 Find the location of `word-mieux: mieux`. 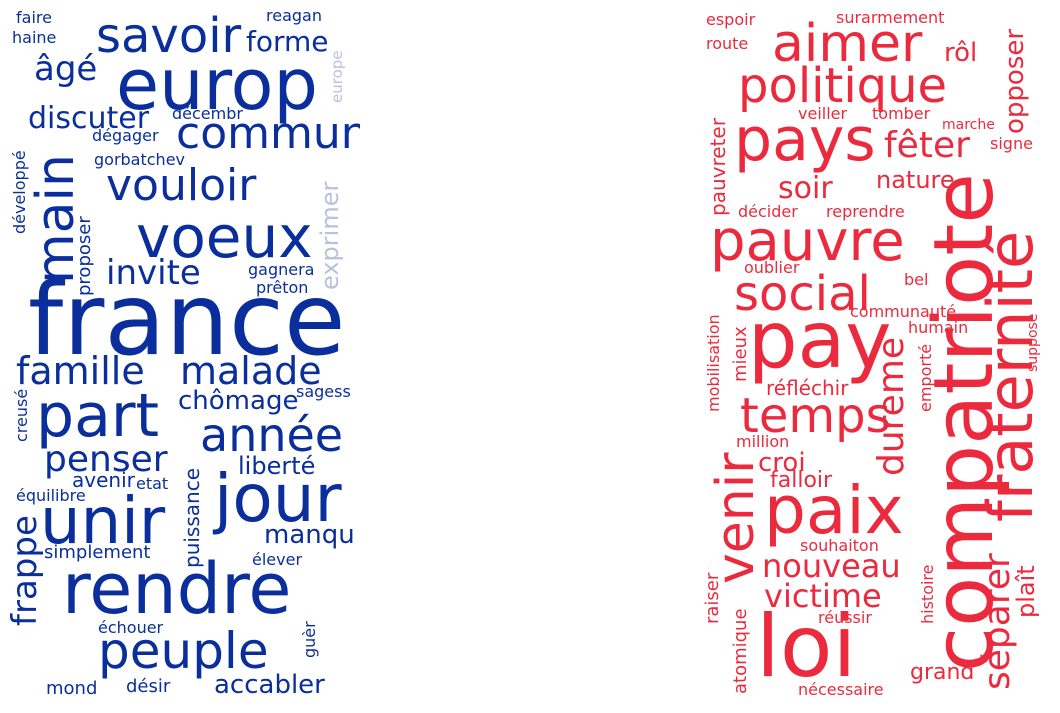

word-mieux: mieux is located at coordinates (740, 354).